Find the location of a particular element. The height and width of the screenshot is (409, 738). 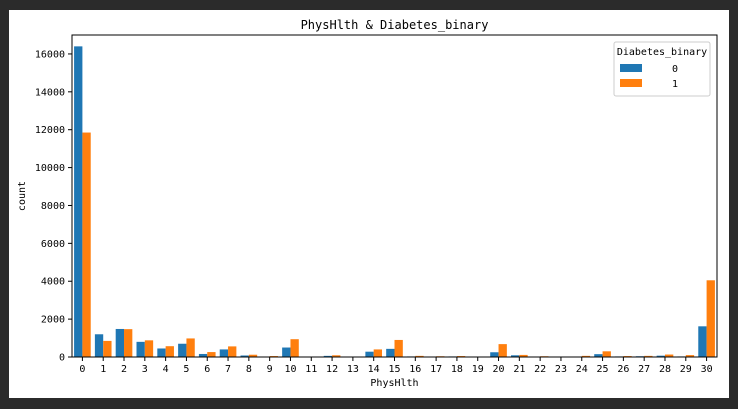

legend-label-1: 1 is located at coordinates (675, 84).